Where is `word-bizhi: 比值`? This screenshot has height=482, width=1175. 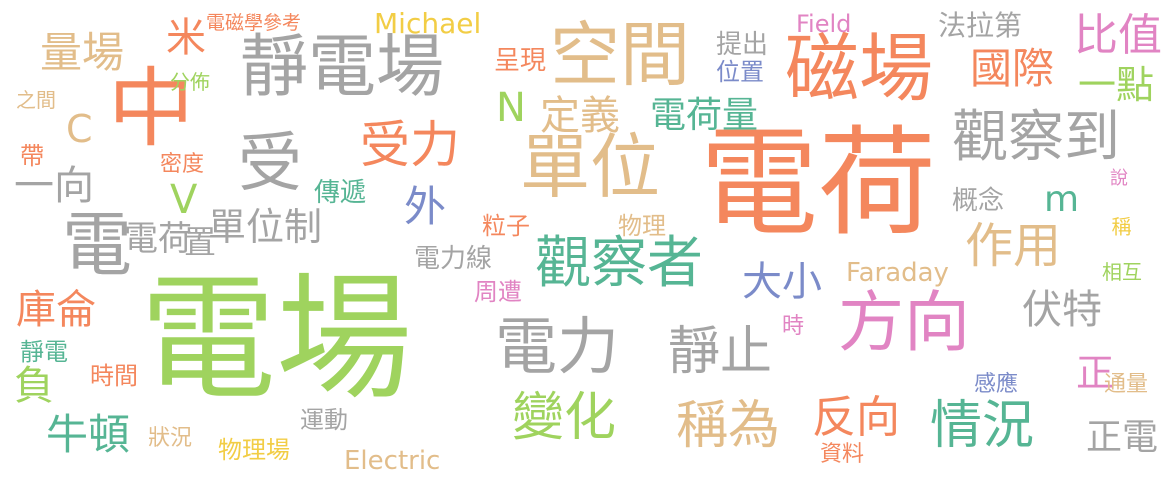
word-bizhi: 比值 is located at coordinates (1118, 36).